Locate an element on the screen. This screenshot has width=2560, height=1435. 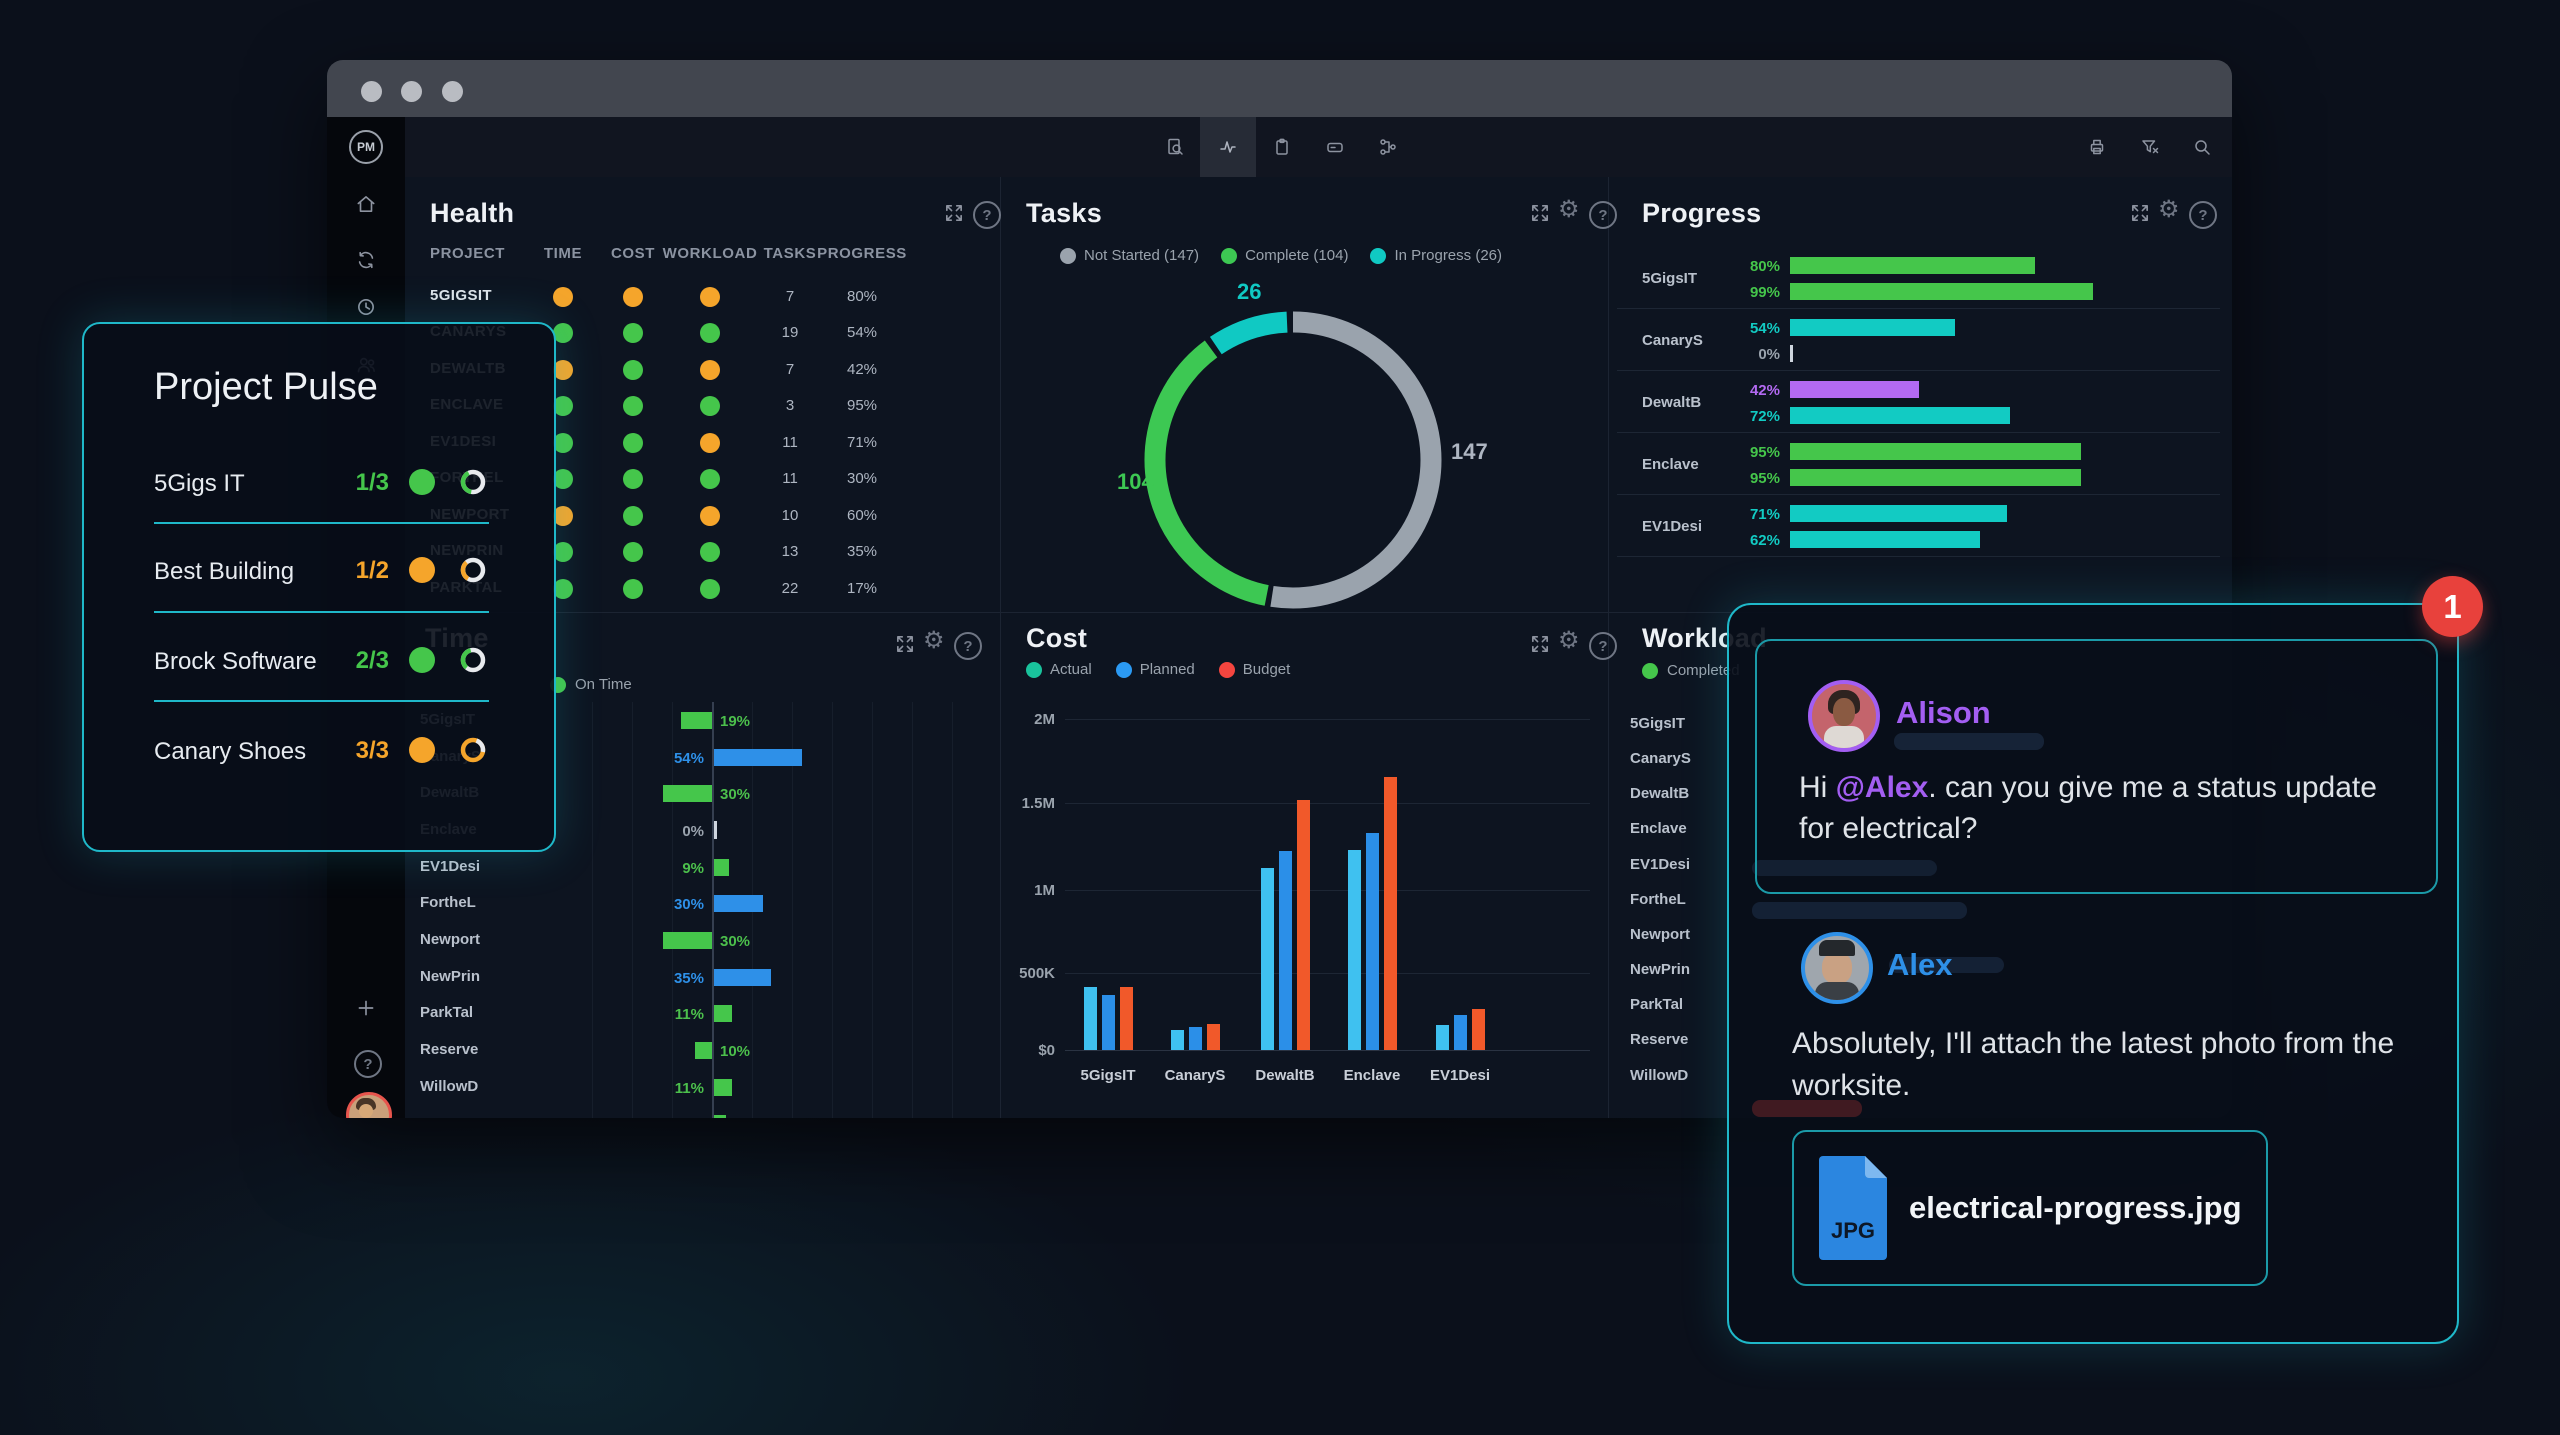
sender-name: Alex is located at coordinates (1920, 964).